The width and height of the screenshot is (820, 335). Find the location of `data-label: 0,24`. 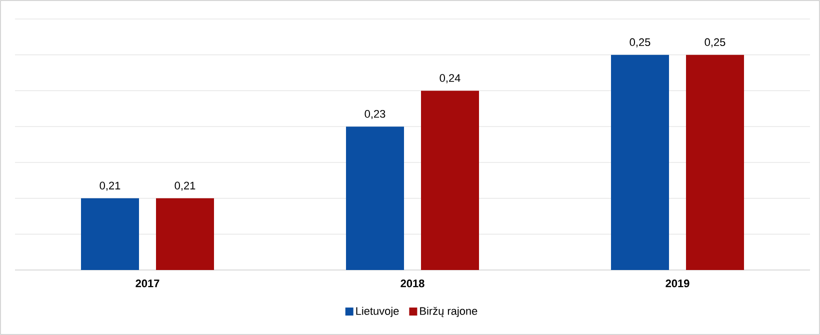

data-label: 0,24 is located at coordinates (450, 79).